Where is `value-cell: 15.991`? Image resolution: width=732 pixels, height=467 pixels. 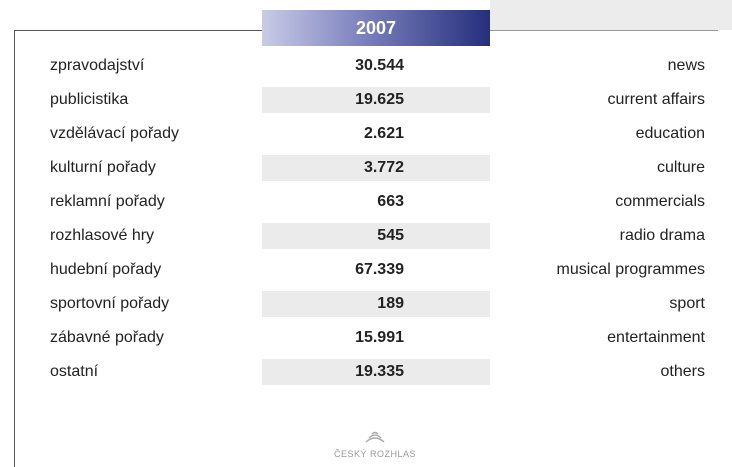
value-cell: 15.991 is located at coordinates (379, 337).